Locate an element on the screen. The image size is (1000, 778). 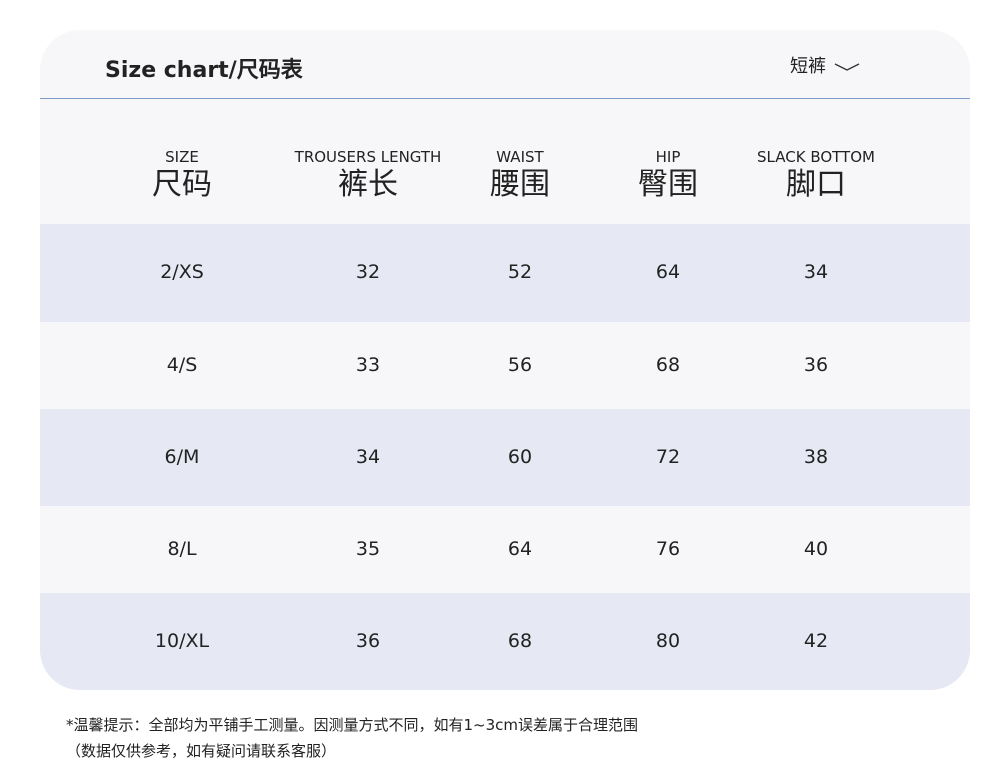
column-zh: 尺码 is located at coordinates (182, 184).